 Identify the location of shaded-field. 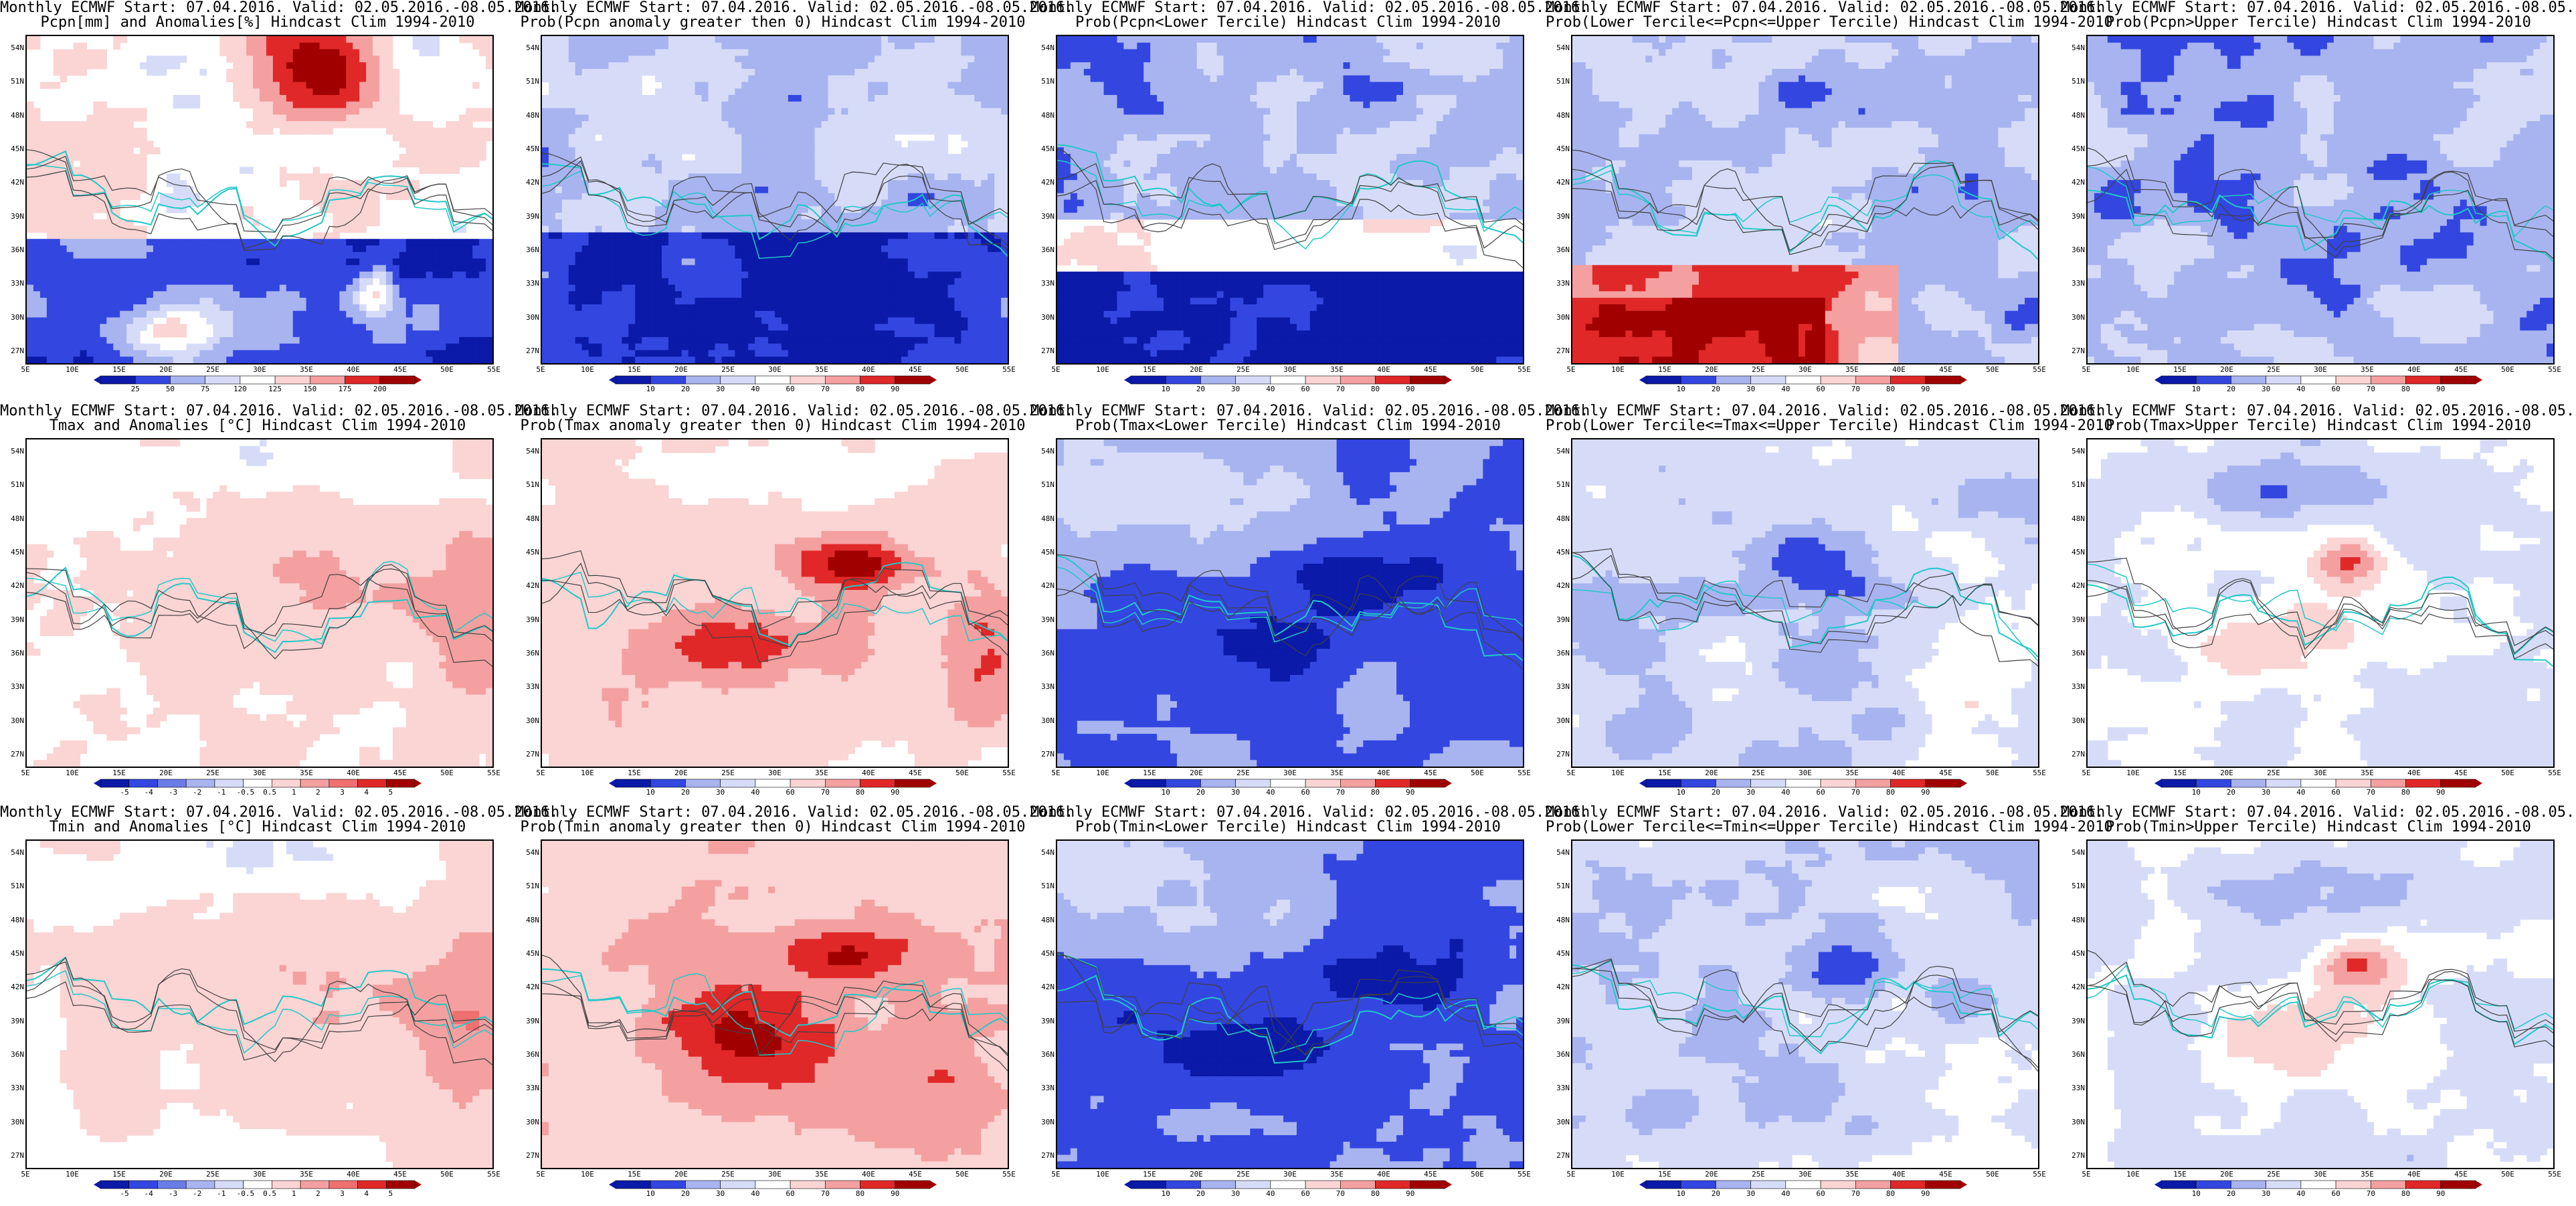
(1290, 199).